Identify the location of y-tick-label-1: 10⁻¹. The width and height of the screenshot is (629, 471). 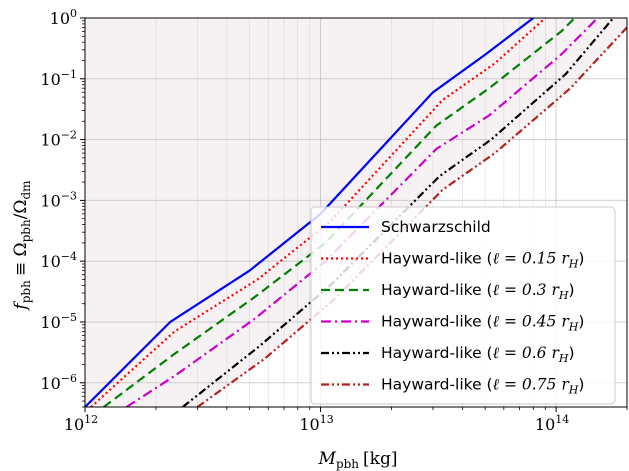
(58, 78).